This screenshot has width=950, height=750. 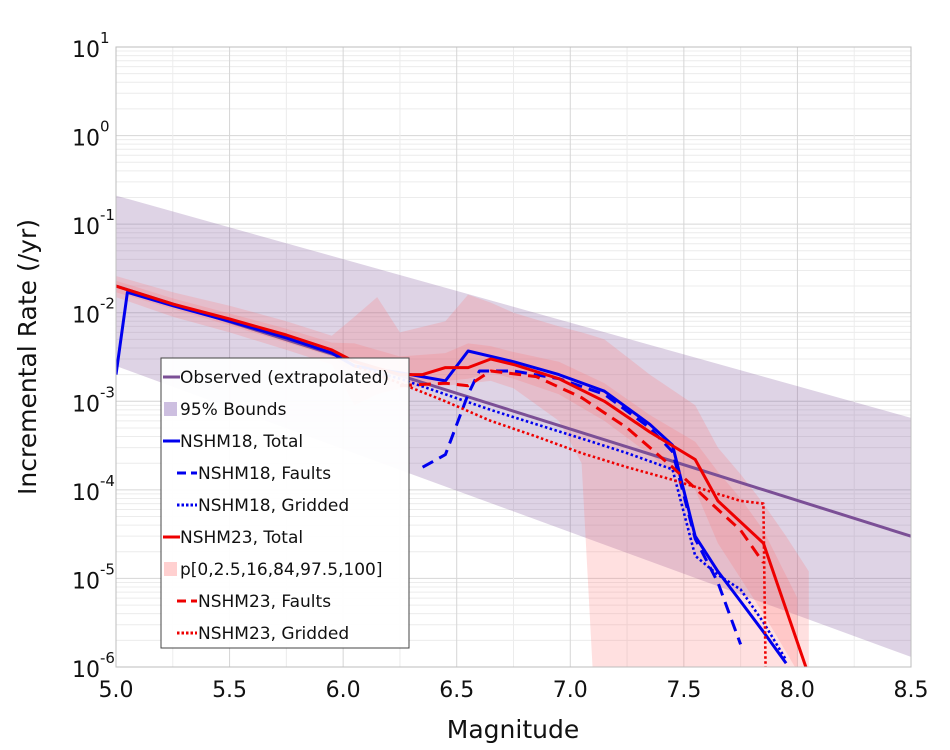 I want to click on y-axis-title: Incremental Rate (/yr), so click(x=27, y=357).